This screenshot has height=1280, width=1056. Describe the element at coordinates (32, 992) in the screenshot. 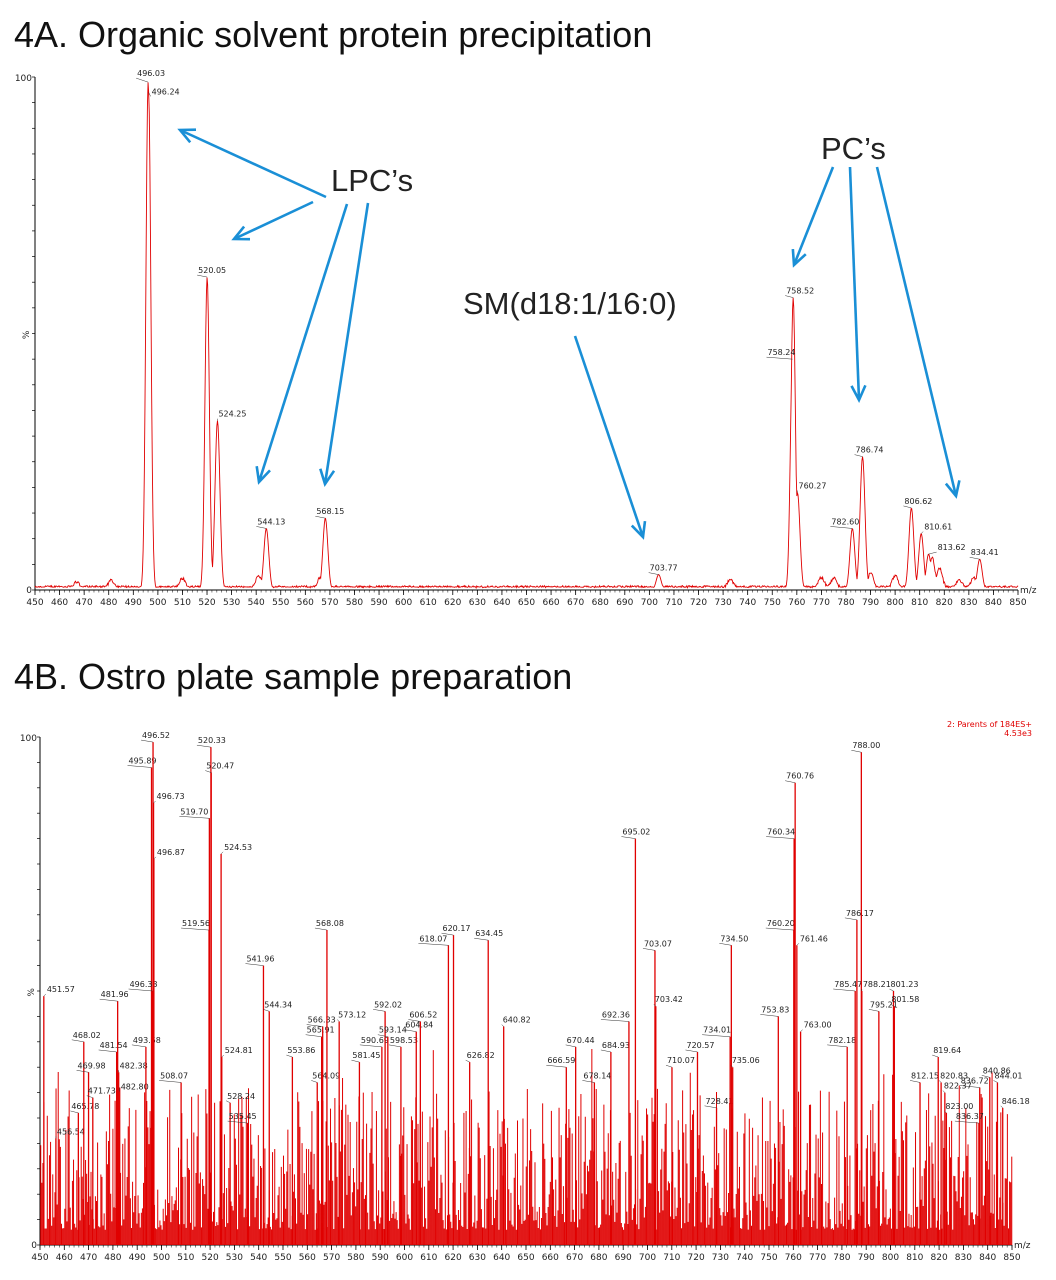

I see `y-axis-label: %` at that location.